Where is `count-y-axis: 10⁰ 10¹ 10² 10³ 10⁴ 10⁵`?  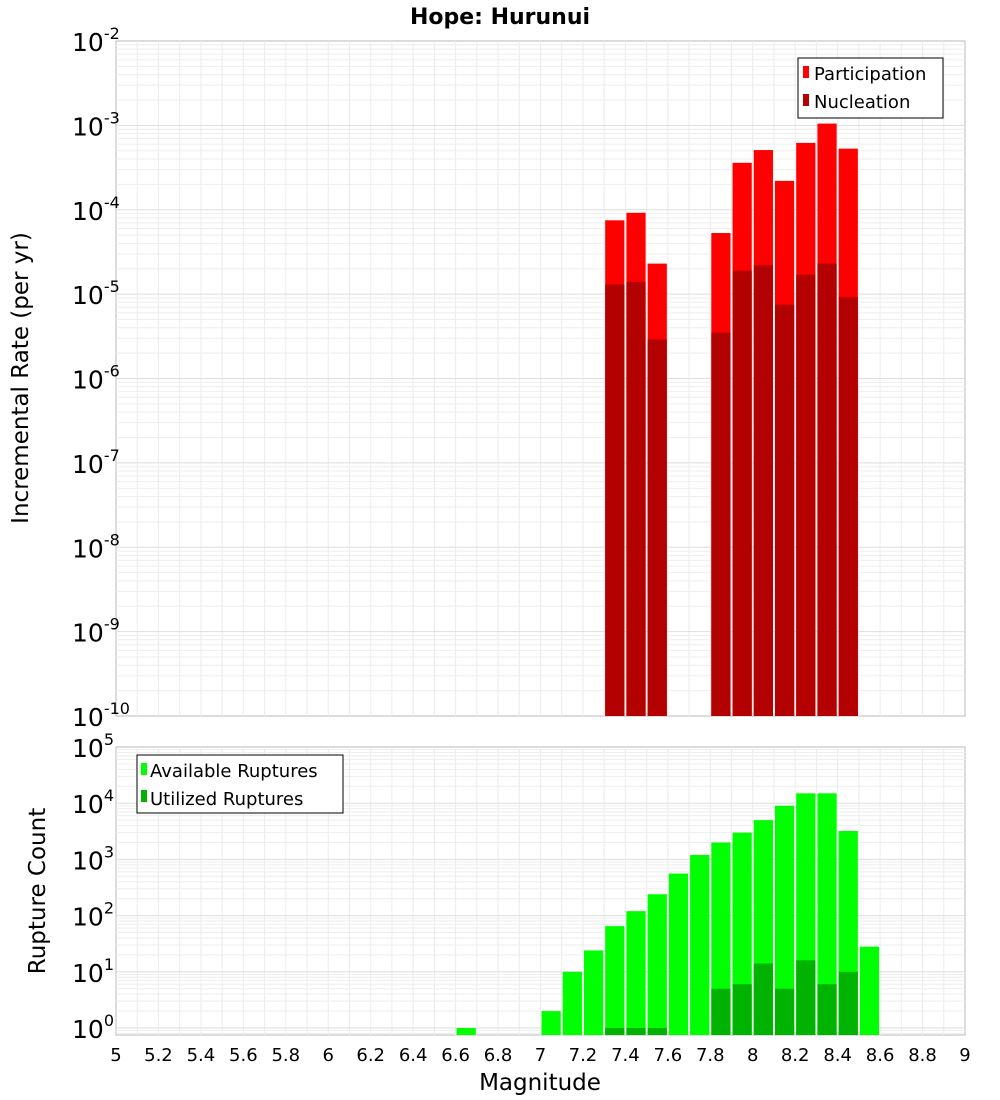 count-y-axis: 10⁰ 10¹ 10² 10³ 10⁴ 10⁵ is located at coordinates (93, 887).